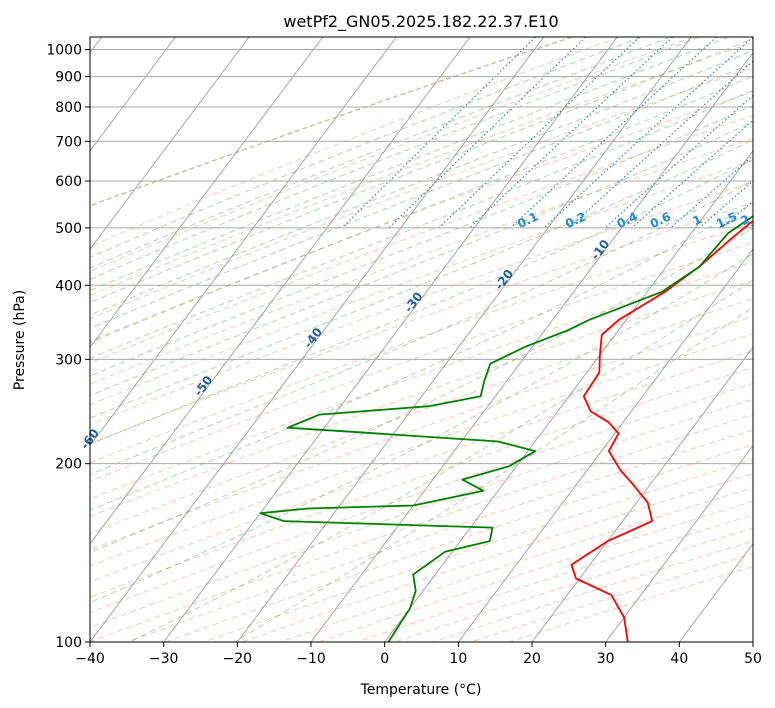 The width and height of the screenshot is (775, 708). I want to click on x-tick-label: 40, so click(679, 659).